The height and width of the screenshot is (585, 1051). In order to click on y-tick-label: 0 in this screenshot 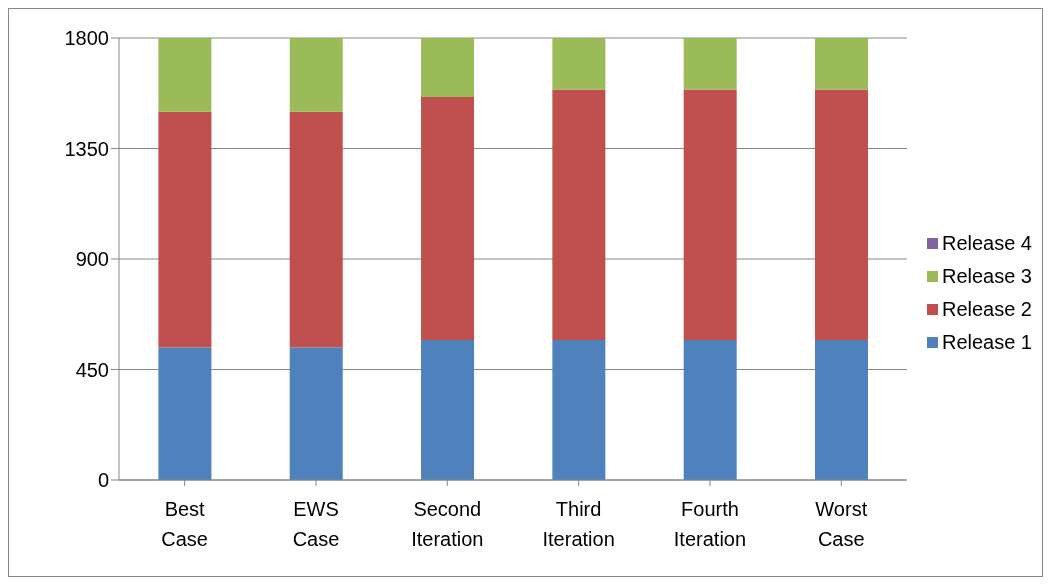, I will do `click(103, 480)`.